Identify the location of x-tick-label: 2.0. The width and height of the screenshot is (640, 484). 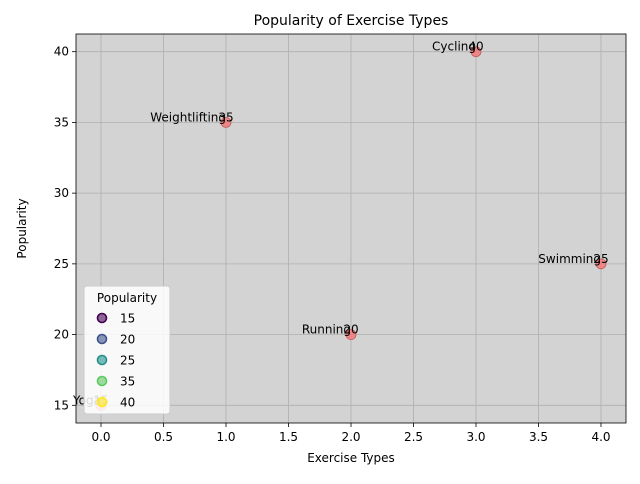
(350, 437).